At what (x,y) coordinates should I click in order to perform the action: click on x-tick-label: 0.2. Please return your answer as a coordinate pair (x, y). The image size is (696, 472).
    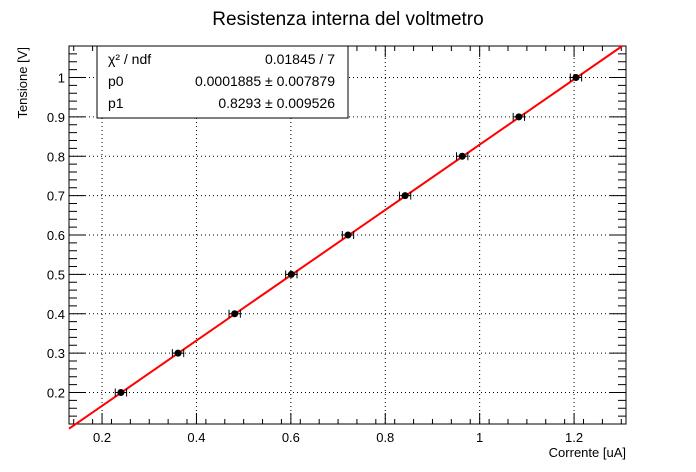
    Looking at the image, I should click on (102, 437).